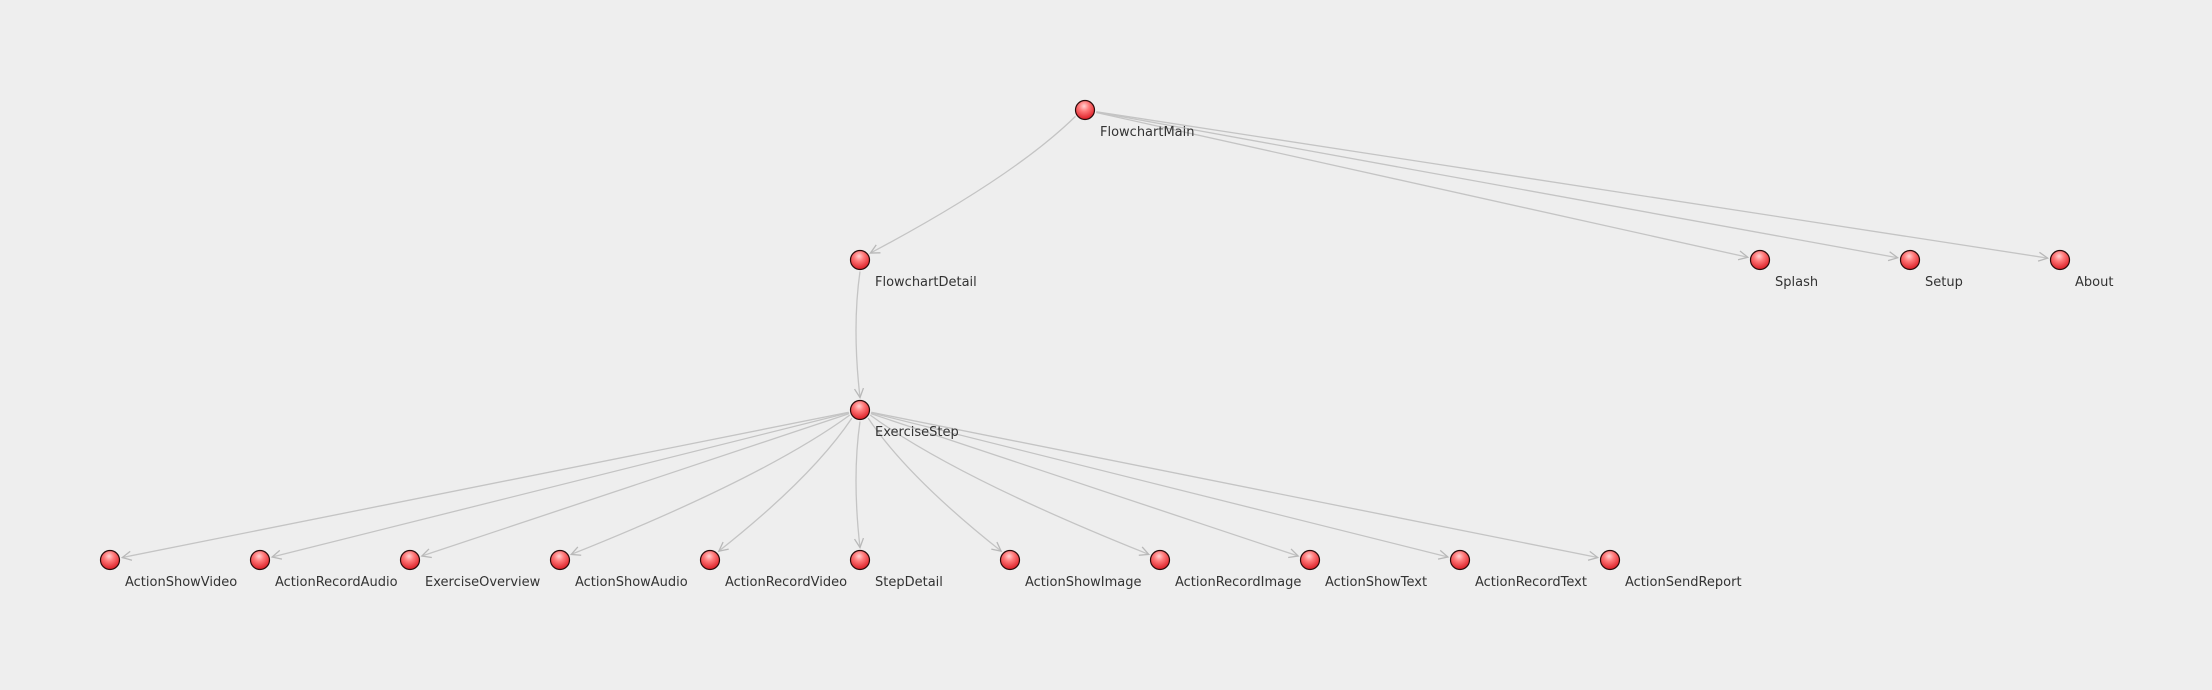  I want to click on node-action-send-report: ActionSendReport, so click(1670, 570).